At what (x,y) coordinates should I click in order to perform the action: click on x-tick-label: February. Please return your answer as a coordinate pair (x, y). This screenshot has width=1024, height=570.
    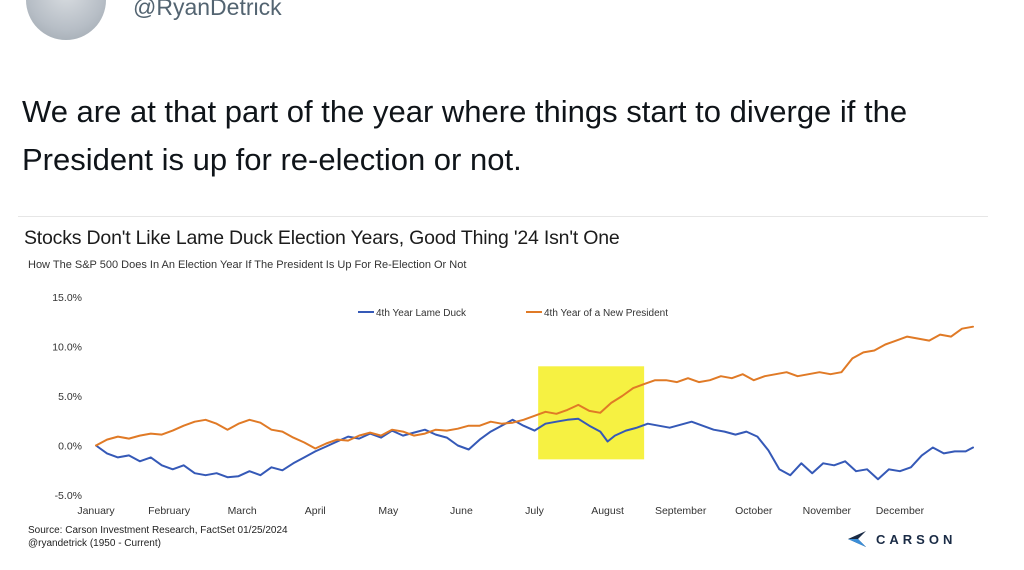
    Looking at the image, I should click on (169, 511).